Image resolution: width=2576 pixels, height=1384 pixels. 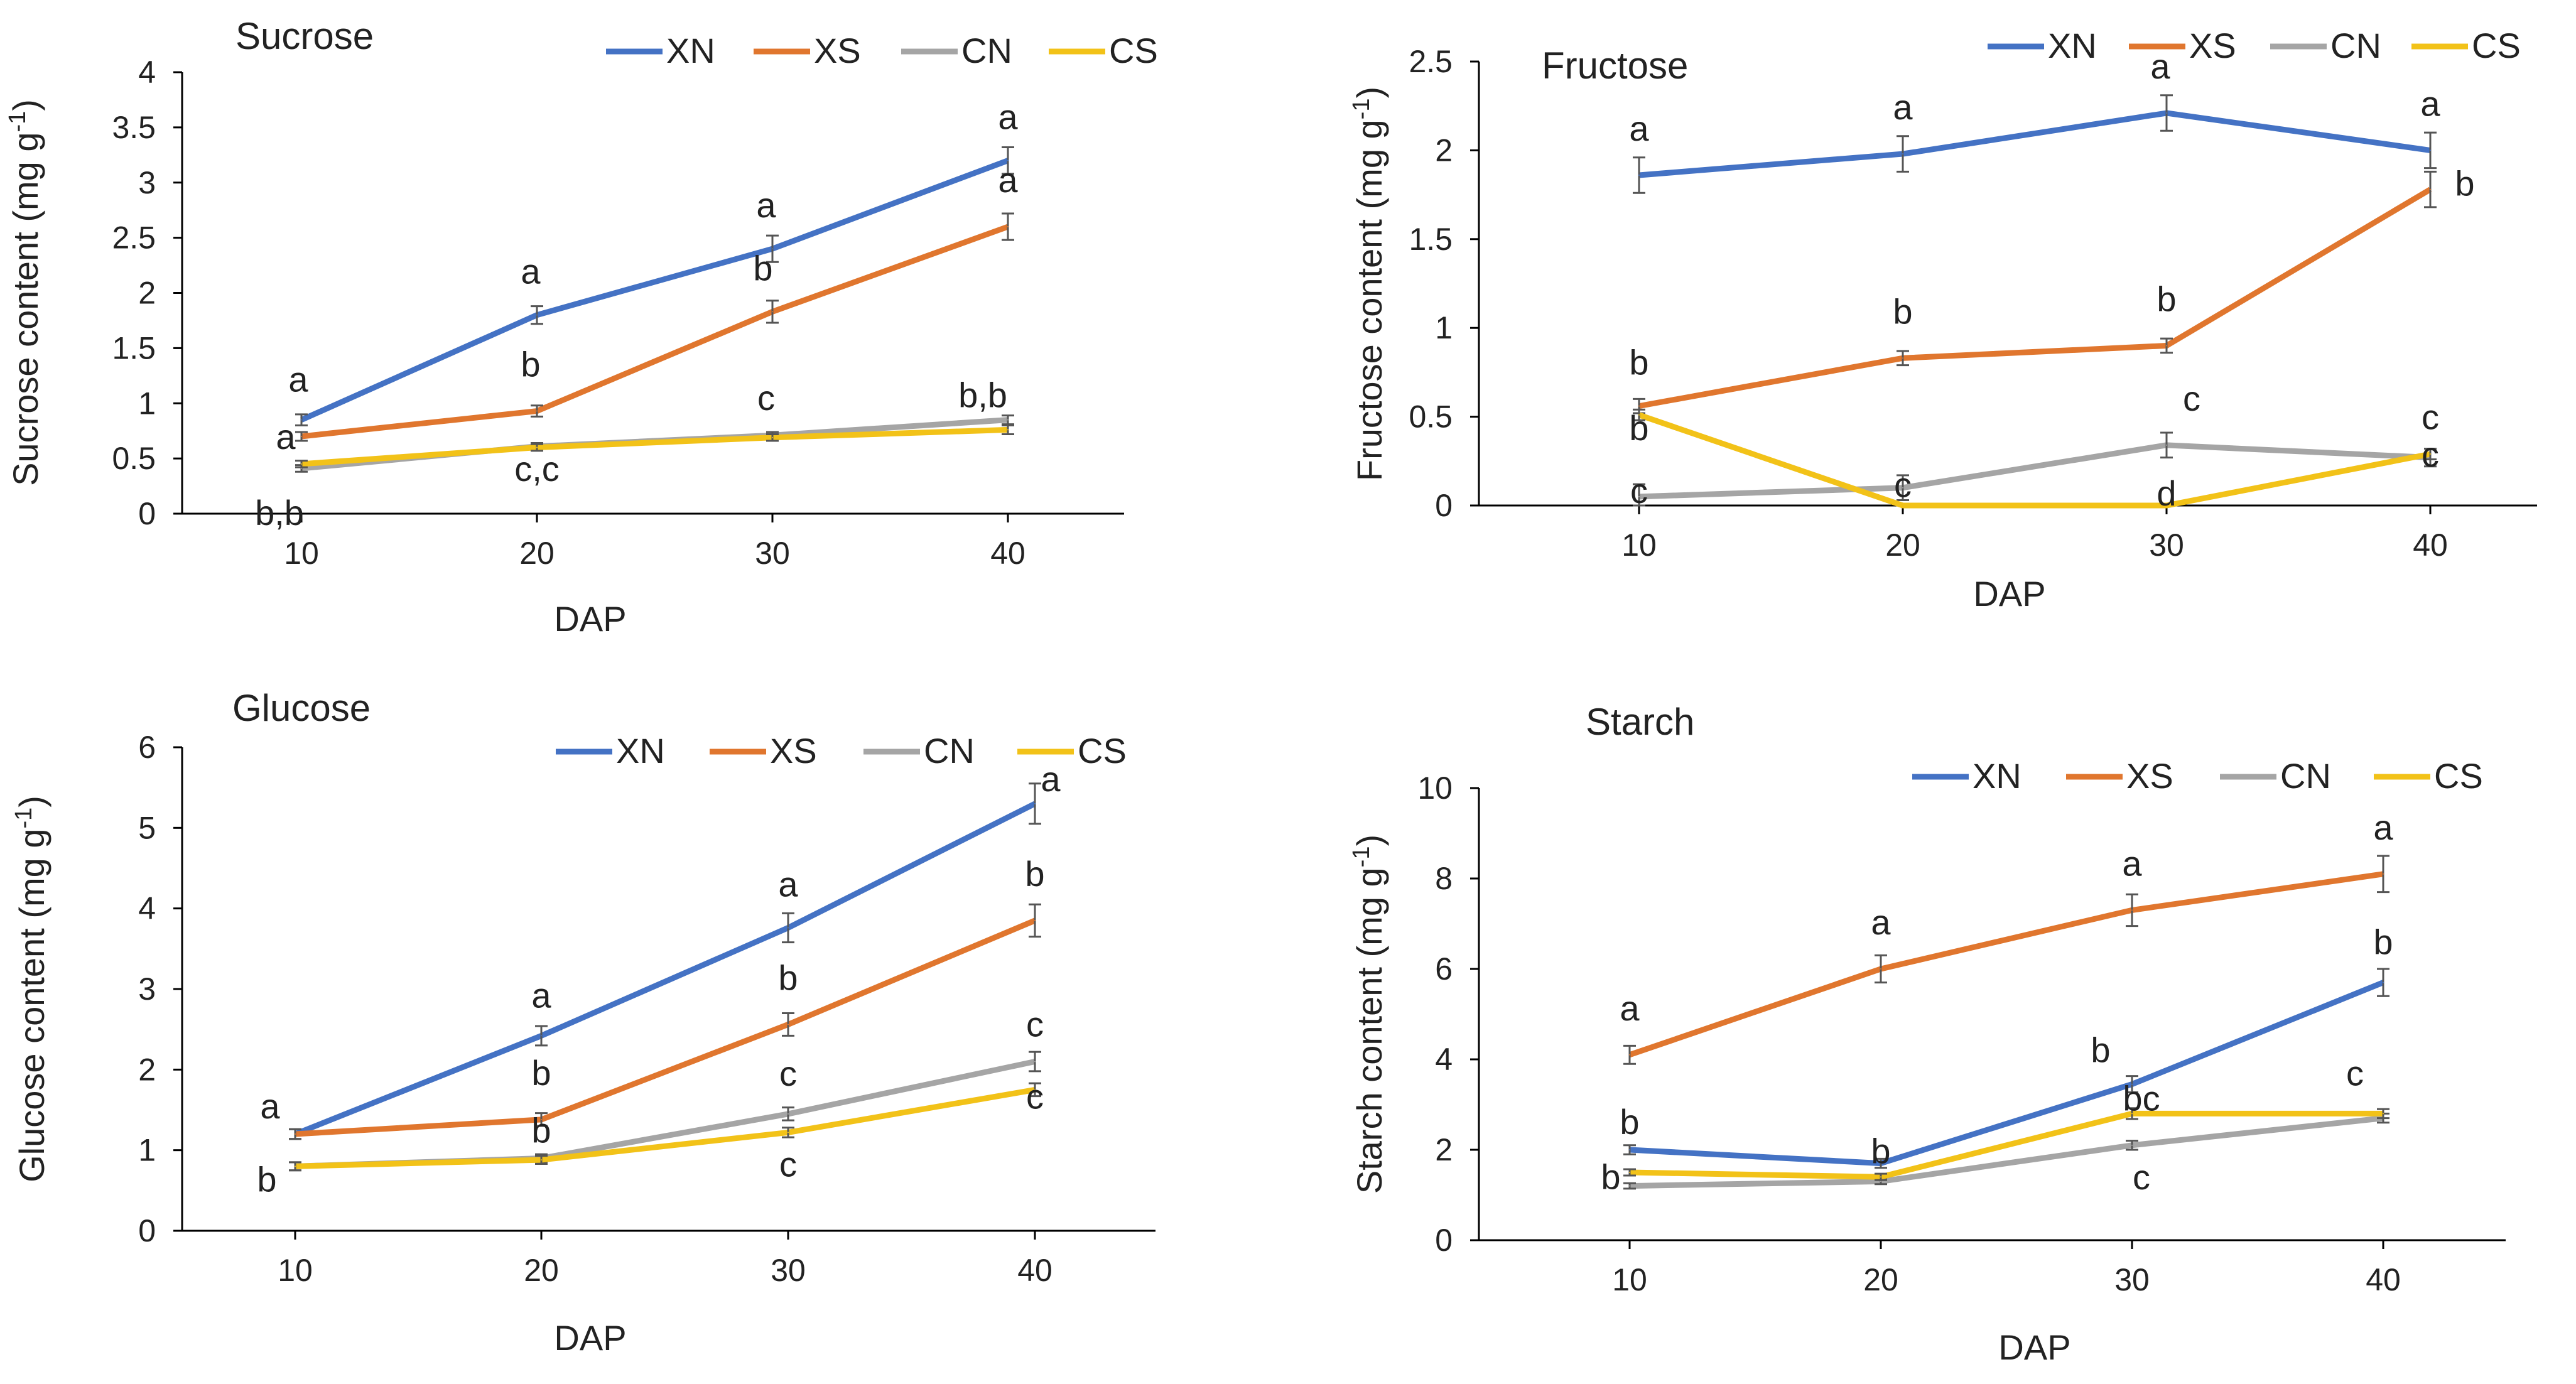 I want to click on legend-label-cn: CN, so click(x=987, y=50).